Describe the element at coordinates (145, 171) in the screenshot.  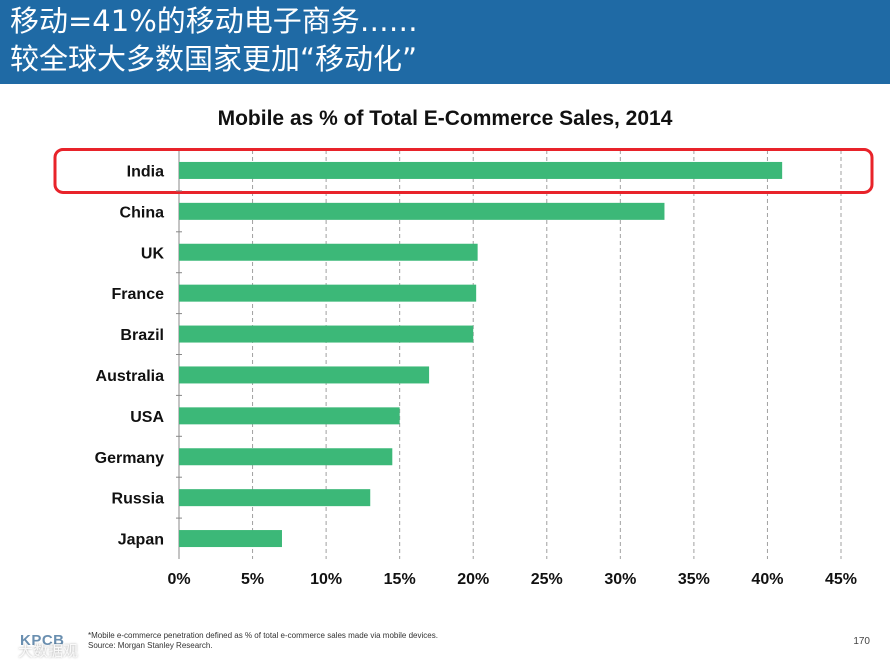
I see `category-label: India` at that location.